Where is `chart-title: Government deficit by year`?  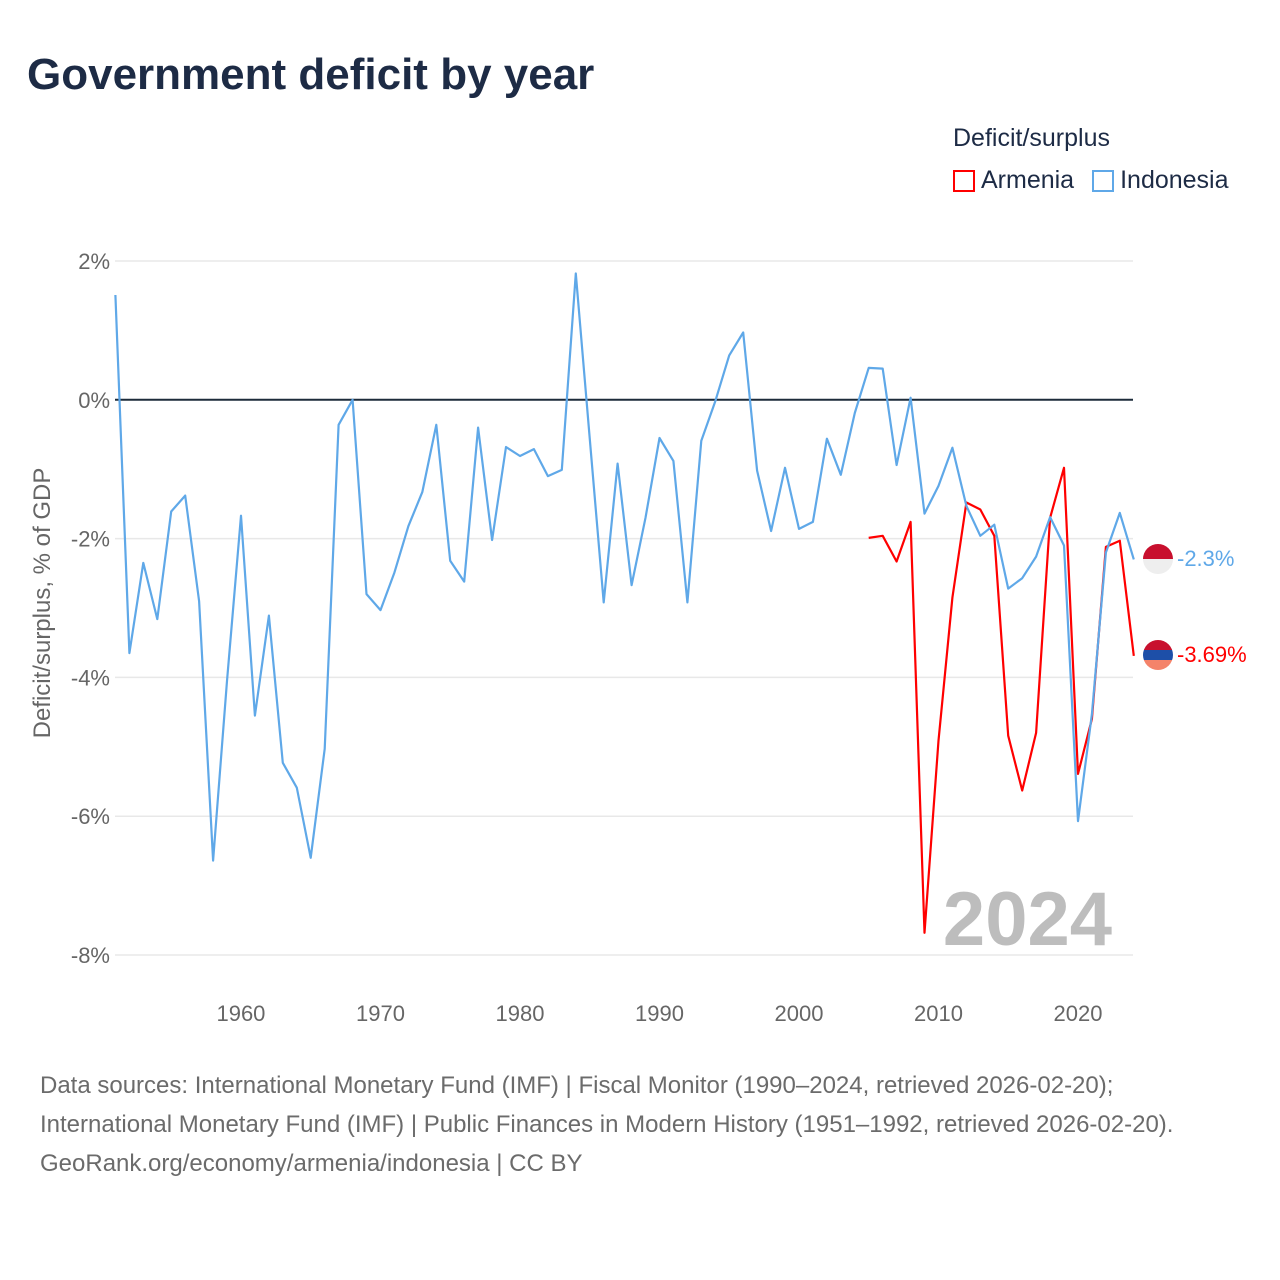 chart-title: Government deficit by year is located at coordinates (311, 74).